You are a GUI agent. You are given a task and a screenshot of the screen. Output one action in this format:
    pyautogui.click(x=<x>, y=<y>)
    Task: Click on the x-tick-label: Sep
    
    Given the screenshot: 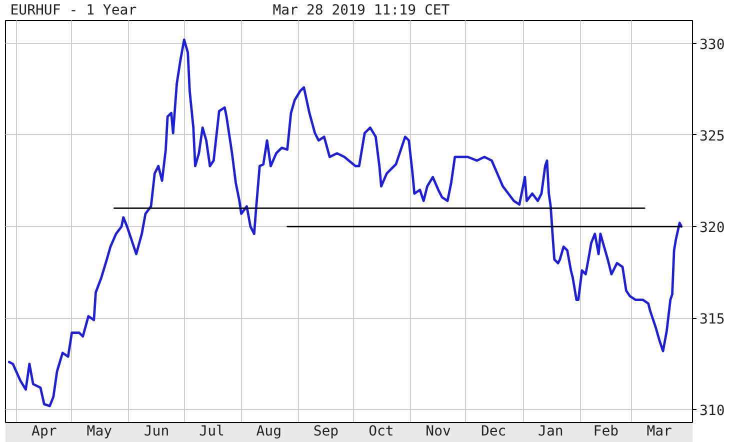 What is the action you would take?
    pyautogui.click(x=326, y=432)
    